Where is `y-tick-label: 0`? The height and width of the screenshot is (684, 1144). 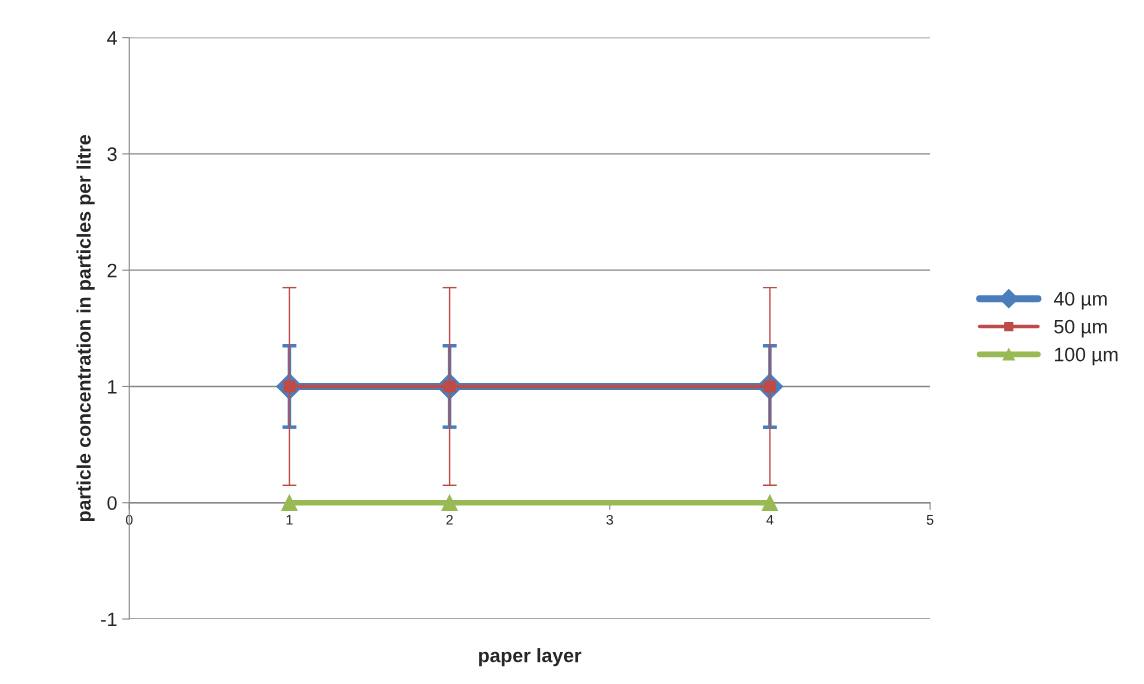 y-tick-label: 0 is located at coordinates (112, 503).